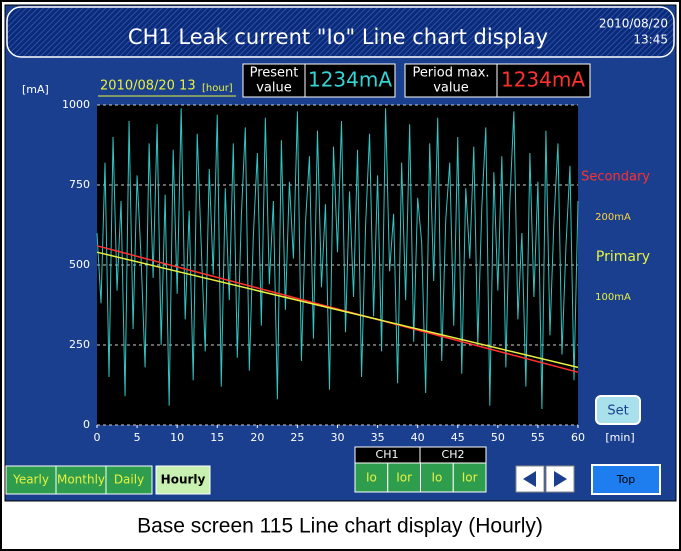 The width and height of the screenshot is (681, 551). Describe the element at coordinates (30, 480) in the screenshot. I see `period-button-text: Yearly` at that location.